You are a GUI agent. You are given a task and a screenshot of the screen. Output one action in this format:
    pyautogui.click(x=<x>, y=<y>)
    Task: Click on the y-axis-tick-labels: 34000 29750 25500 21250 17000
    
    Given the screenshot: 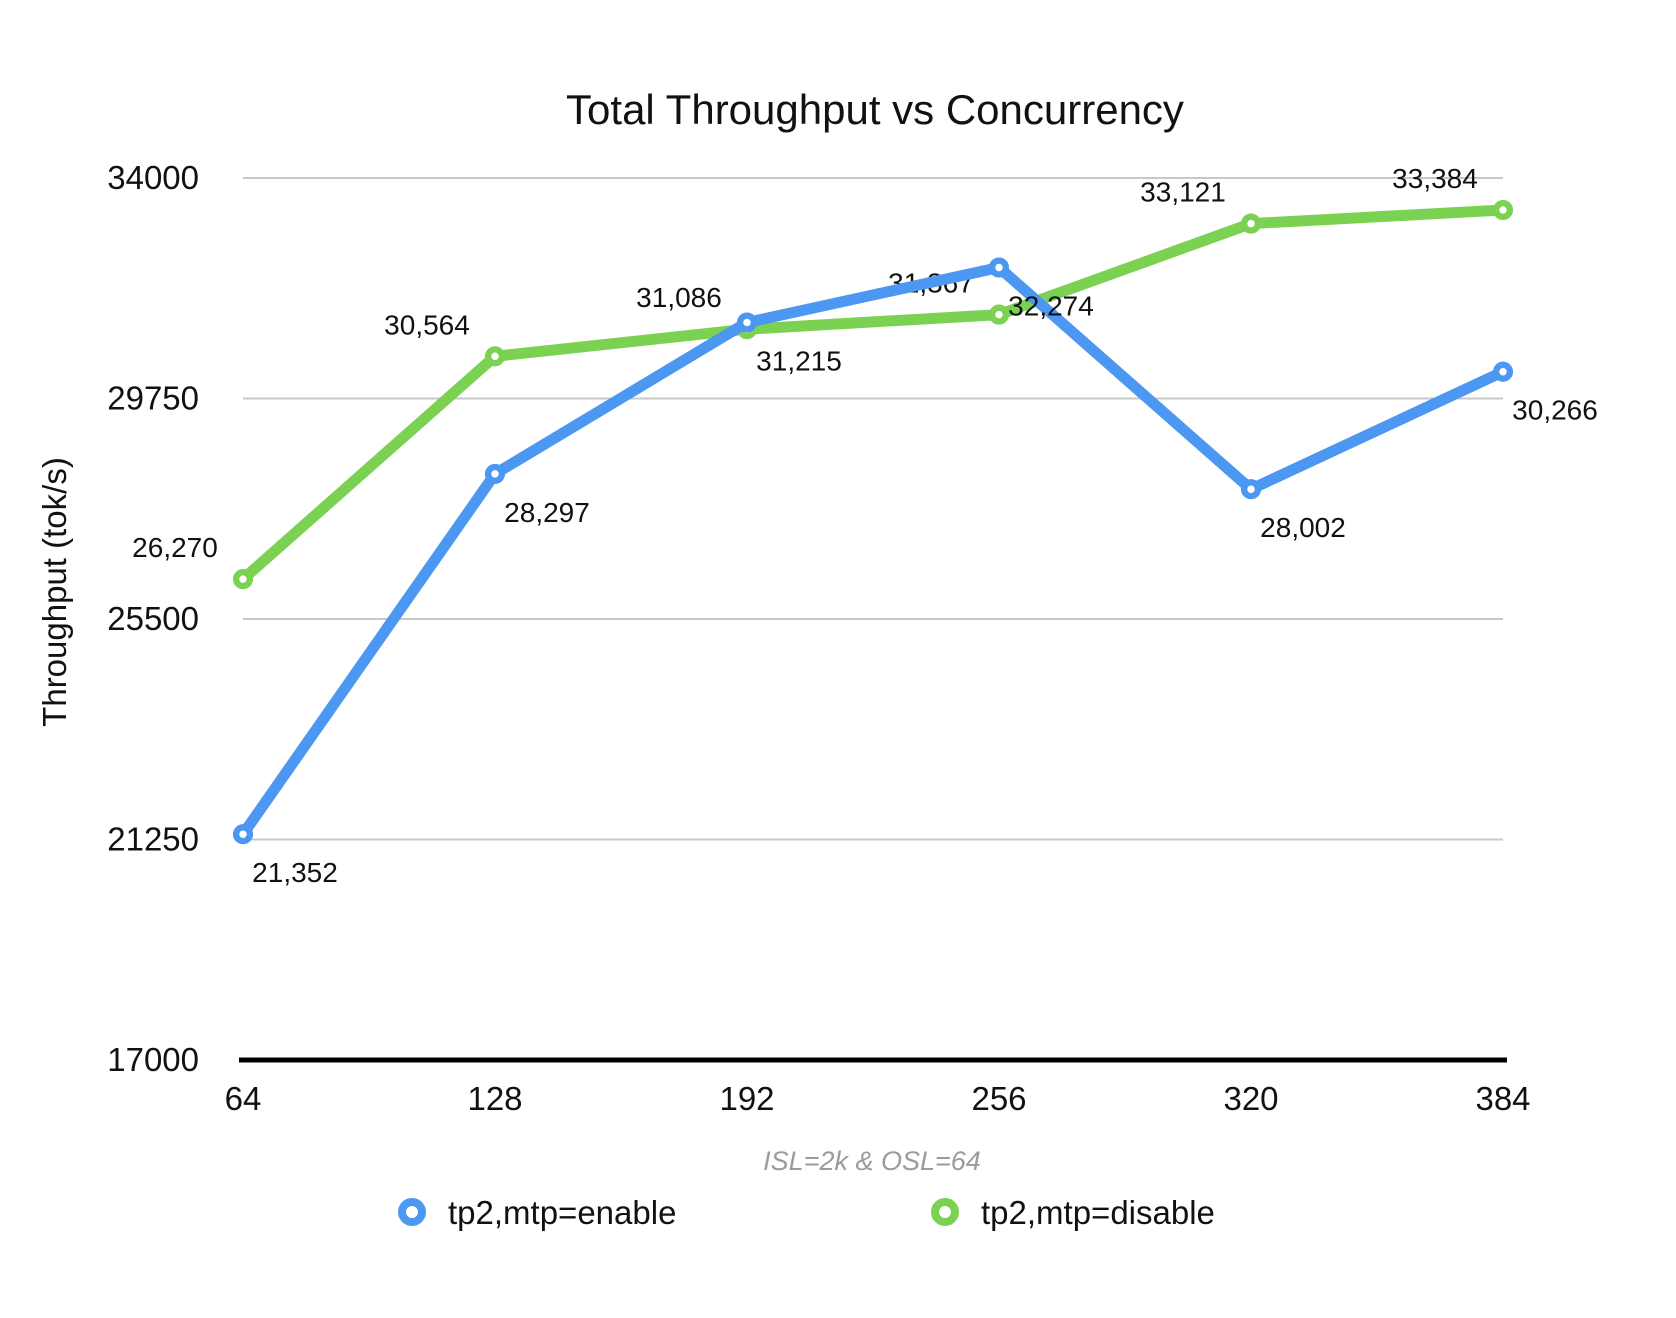 What is the action you would take?
    pyautogui.click(x=153, y=618)
    